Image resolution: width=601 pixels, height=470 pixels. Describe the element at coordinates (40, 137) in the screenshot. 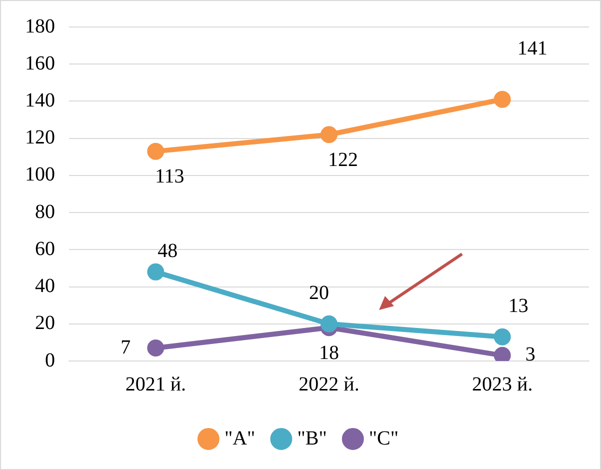

I see `y-tick-label: 120` at that location.